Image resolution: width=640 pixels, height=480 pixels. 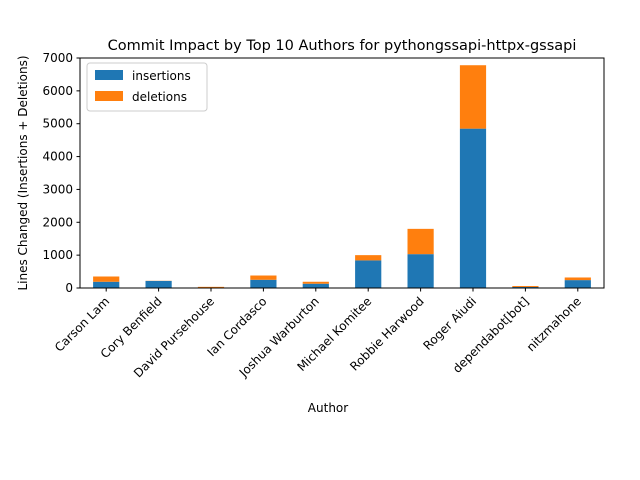 What do you see at coordinates (109, 75) in the screenshot?
I see `legend-swatch-insertions` at bounding box center [109, 75].